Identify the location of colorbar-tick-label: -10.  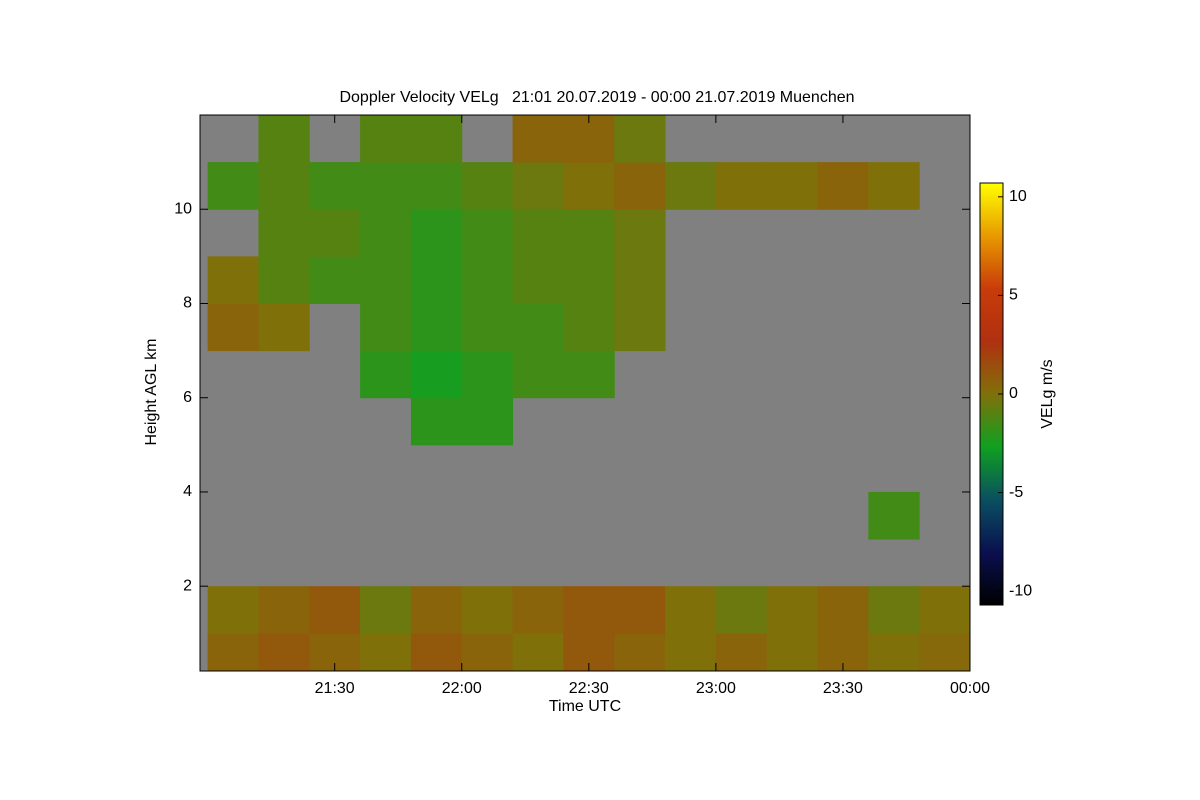
(1020, 590).